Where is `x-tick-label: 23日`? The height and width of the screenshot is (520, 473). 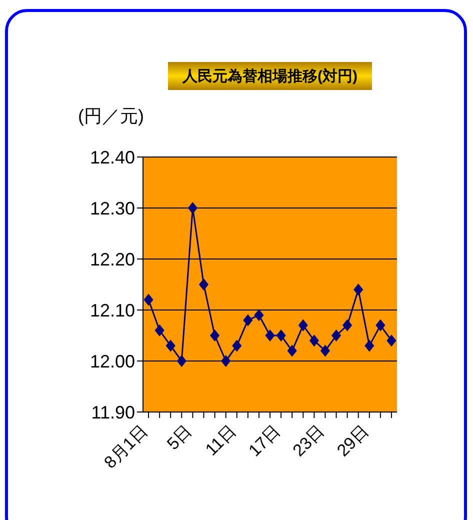 x-tick-label: 23日 is located at coordinates (308, 440).